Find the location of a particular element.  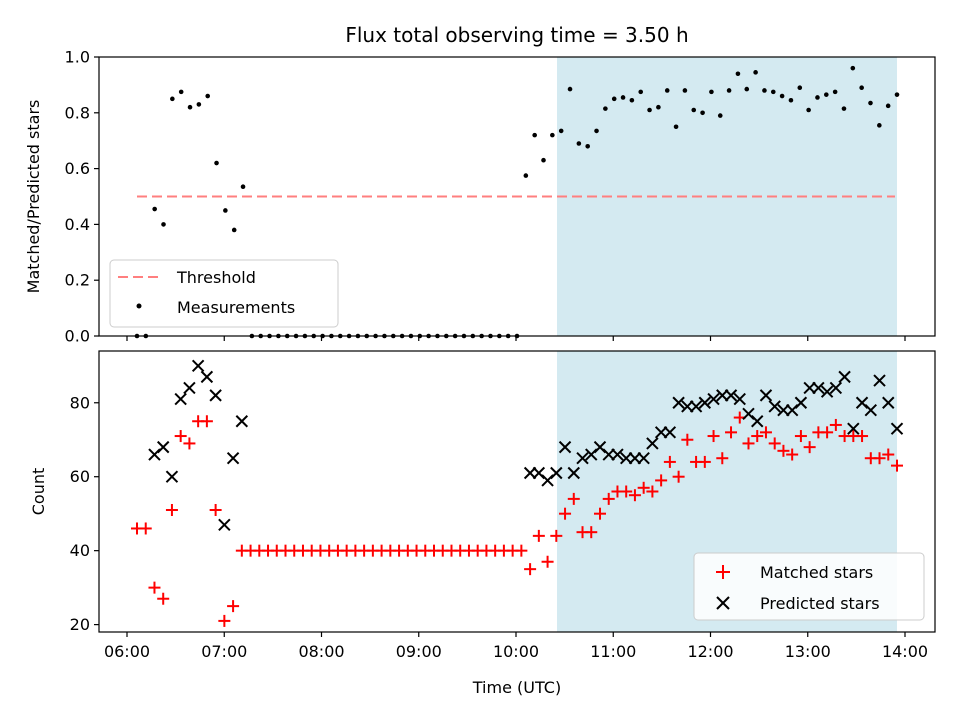

x-tick-label: 14:00 is located at coordinates (905, 651).